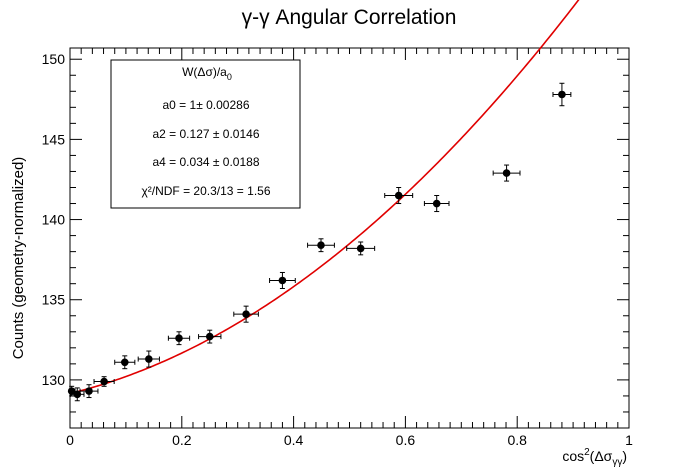  I want to click on stats-box-a4: a4 = 0.034 ± 0.0188, so click(205, 162).